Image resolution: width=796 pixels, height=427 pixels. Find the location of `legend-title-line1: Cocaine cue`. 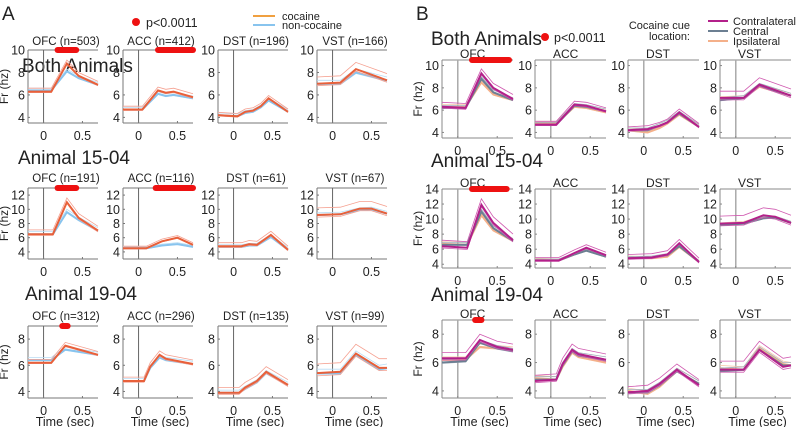

legend-title-line1: Cocaine cue is located at coordinates (659, 26).